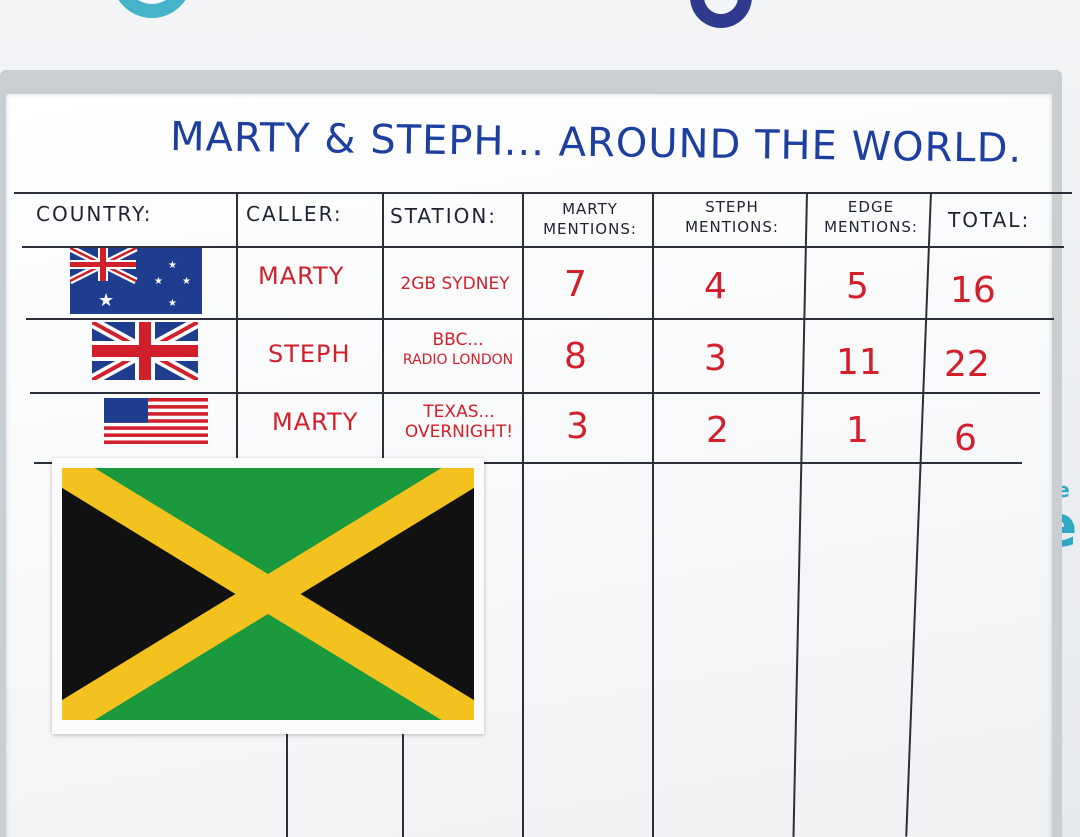 The height and width of the screenshot is (837, 1080). I want to click on row-2-total: 22, so click(967, 364).